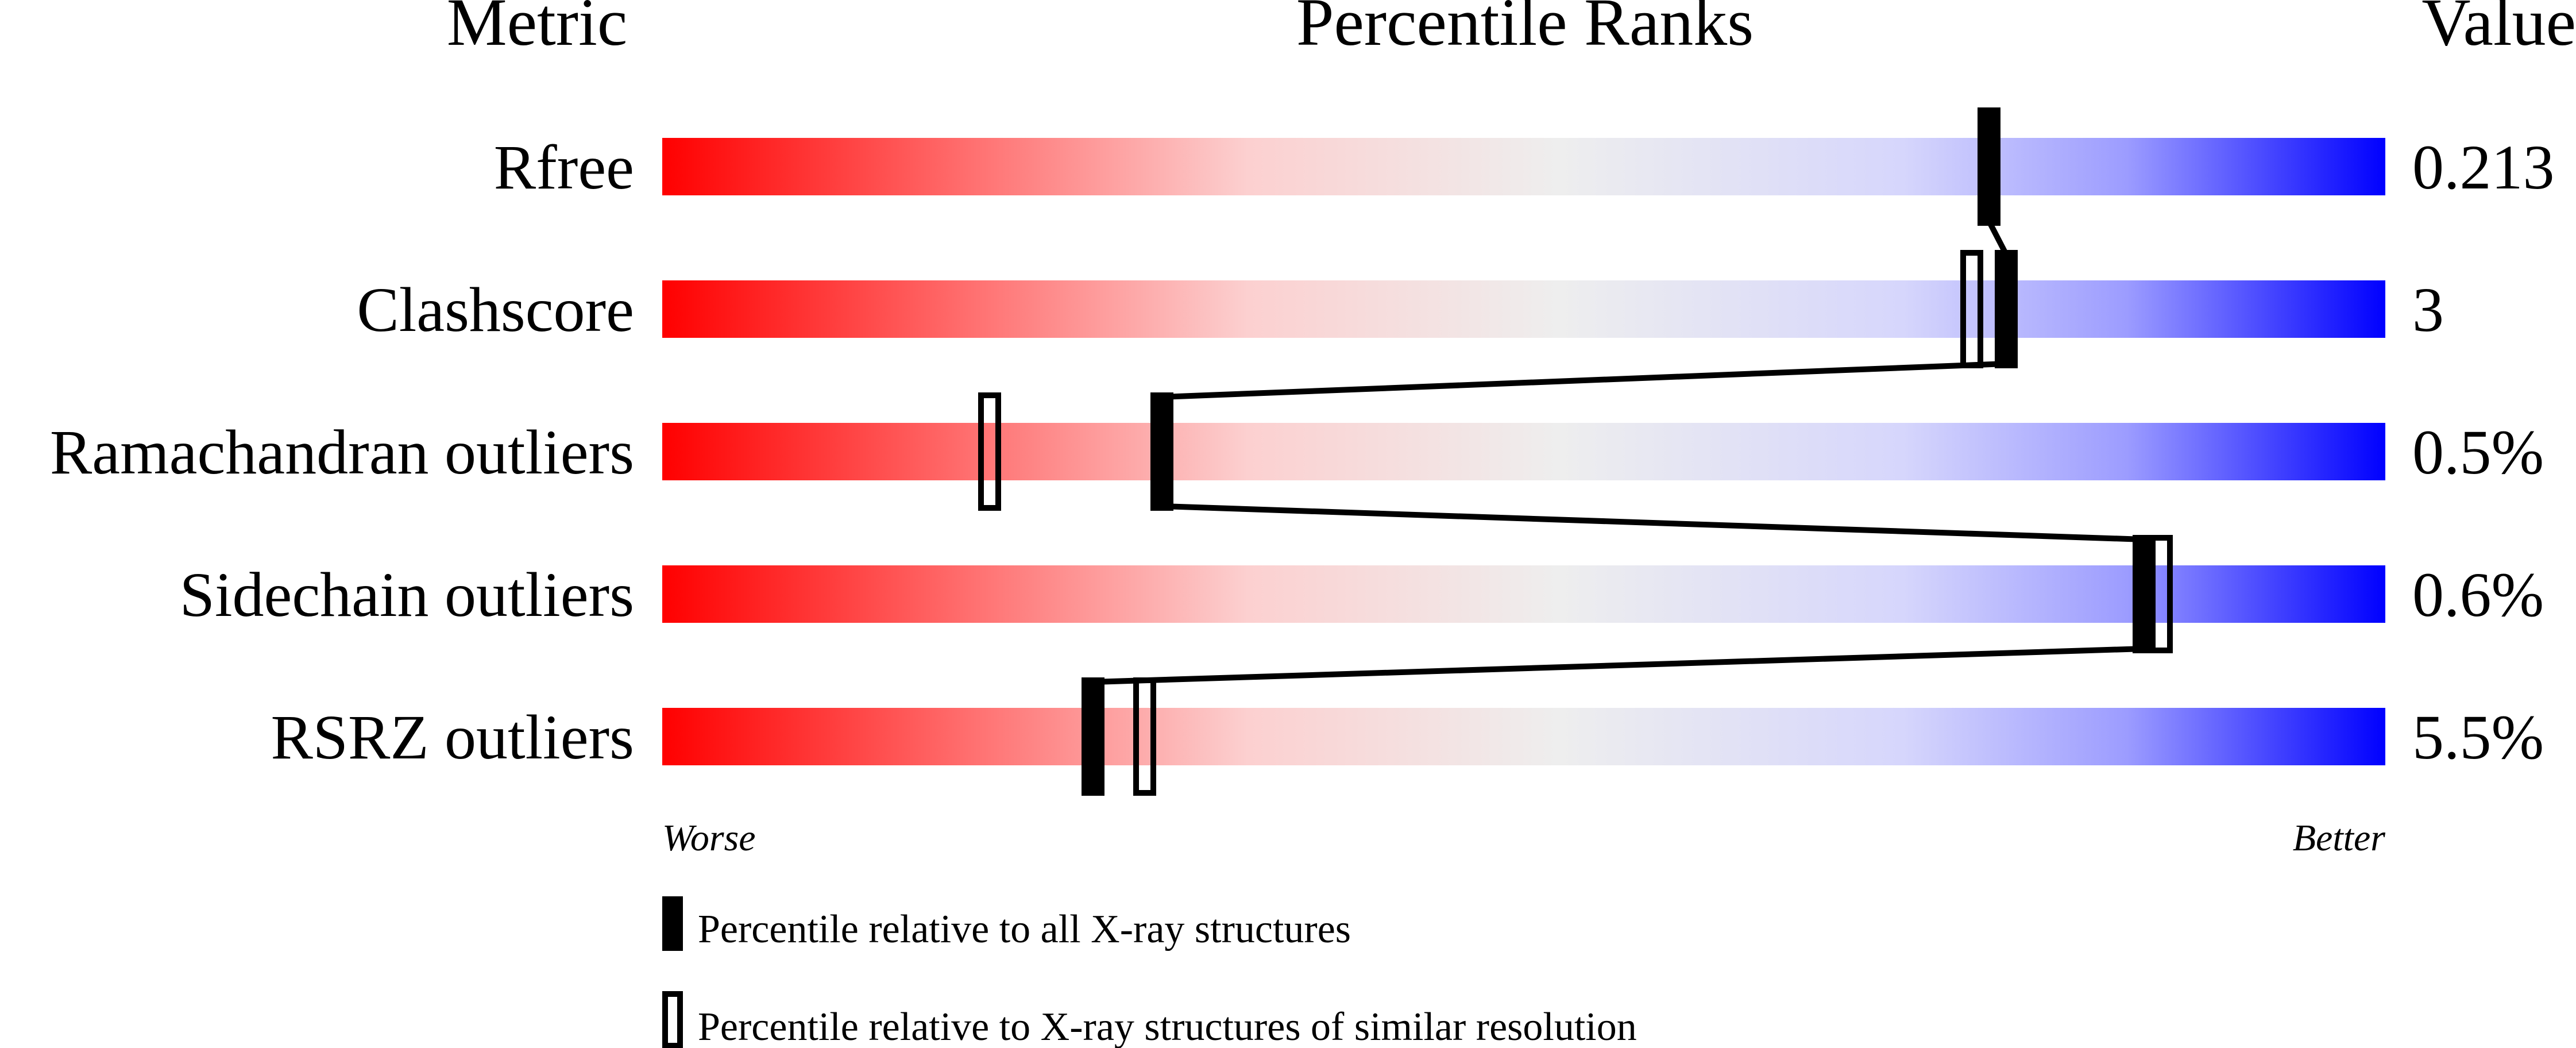  What do you see at coordinates (709, 838) in the screenshot?
I see `worse-label: Worse` at bounding box center [709, 838].